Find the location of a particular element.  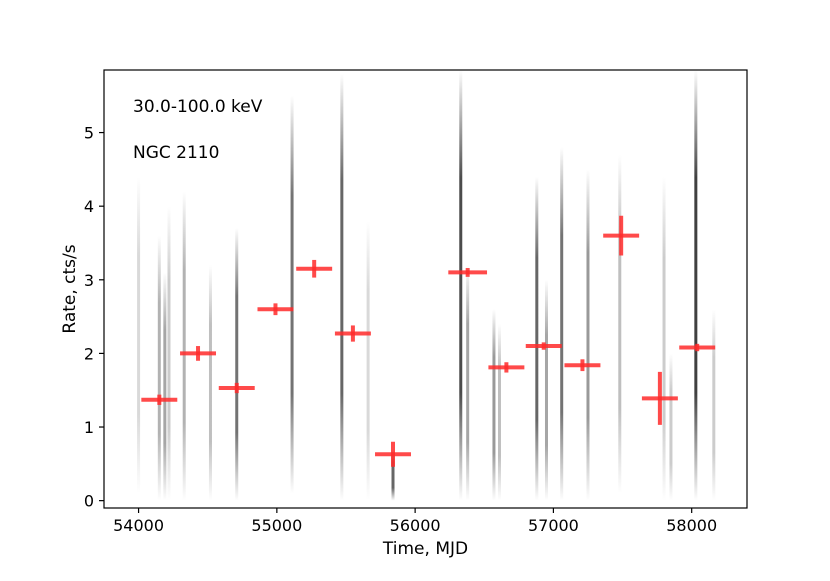

x-tick-label-0: 54000 is located at coordinates (138, 525).